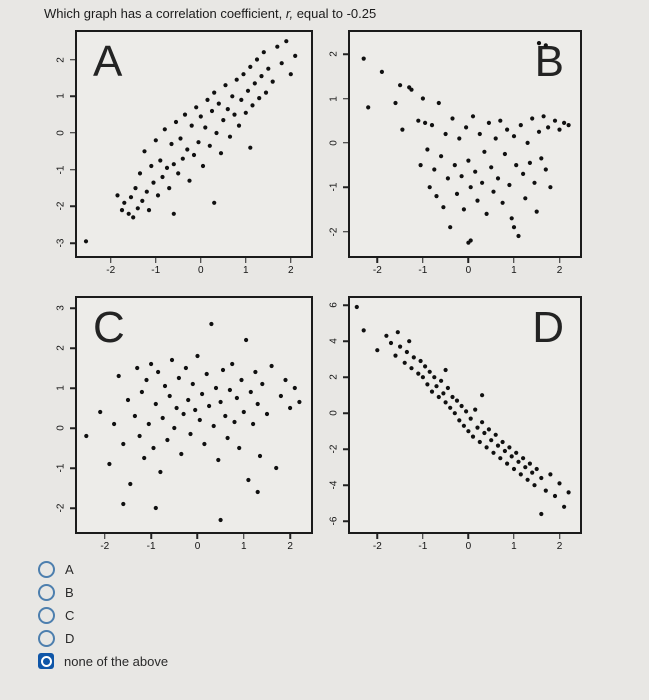  Describe the element at coordinates (335, 13) in the screenshot. I see `question-suffix: equal to -0.25` at that location.